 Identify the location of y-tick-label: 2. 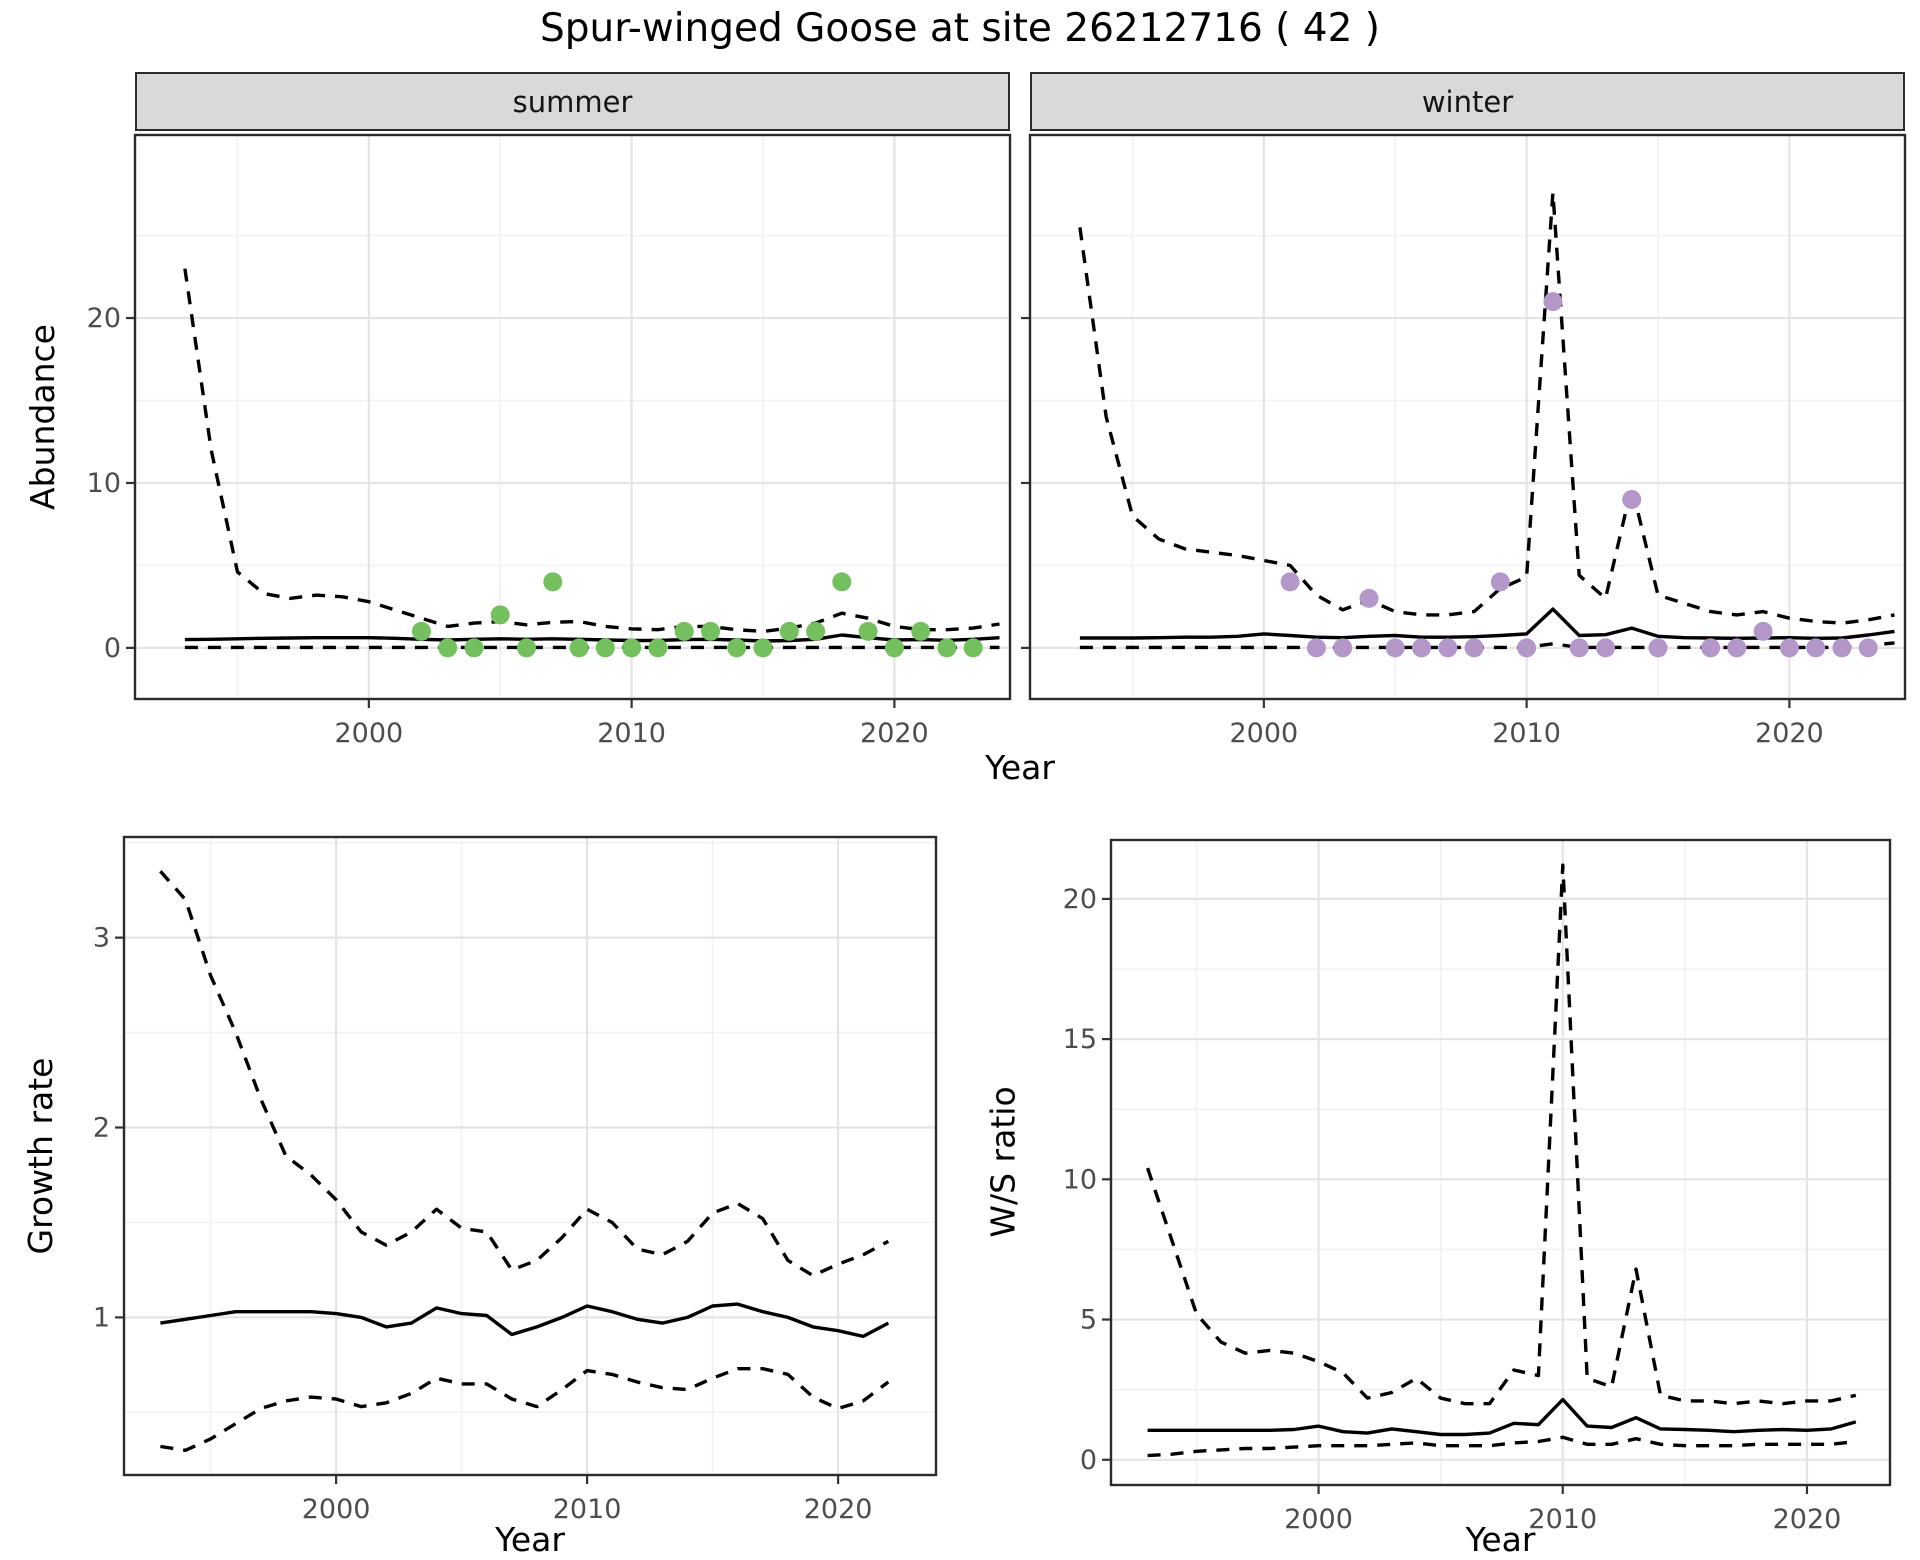
(101, 1128).